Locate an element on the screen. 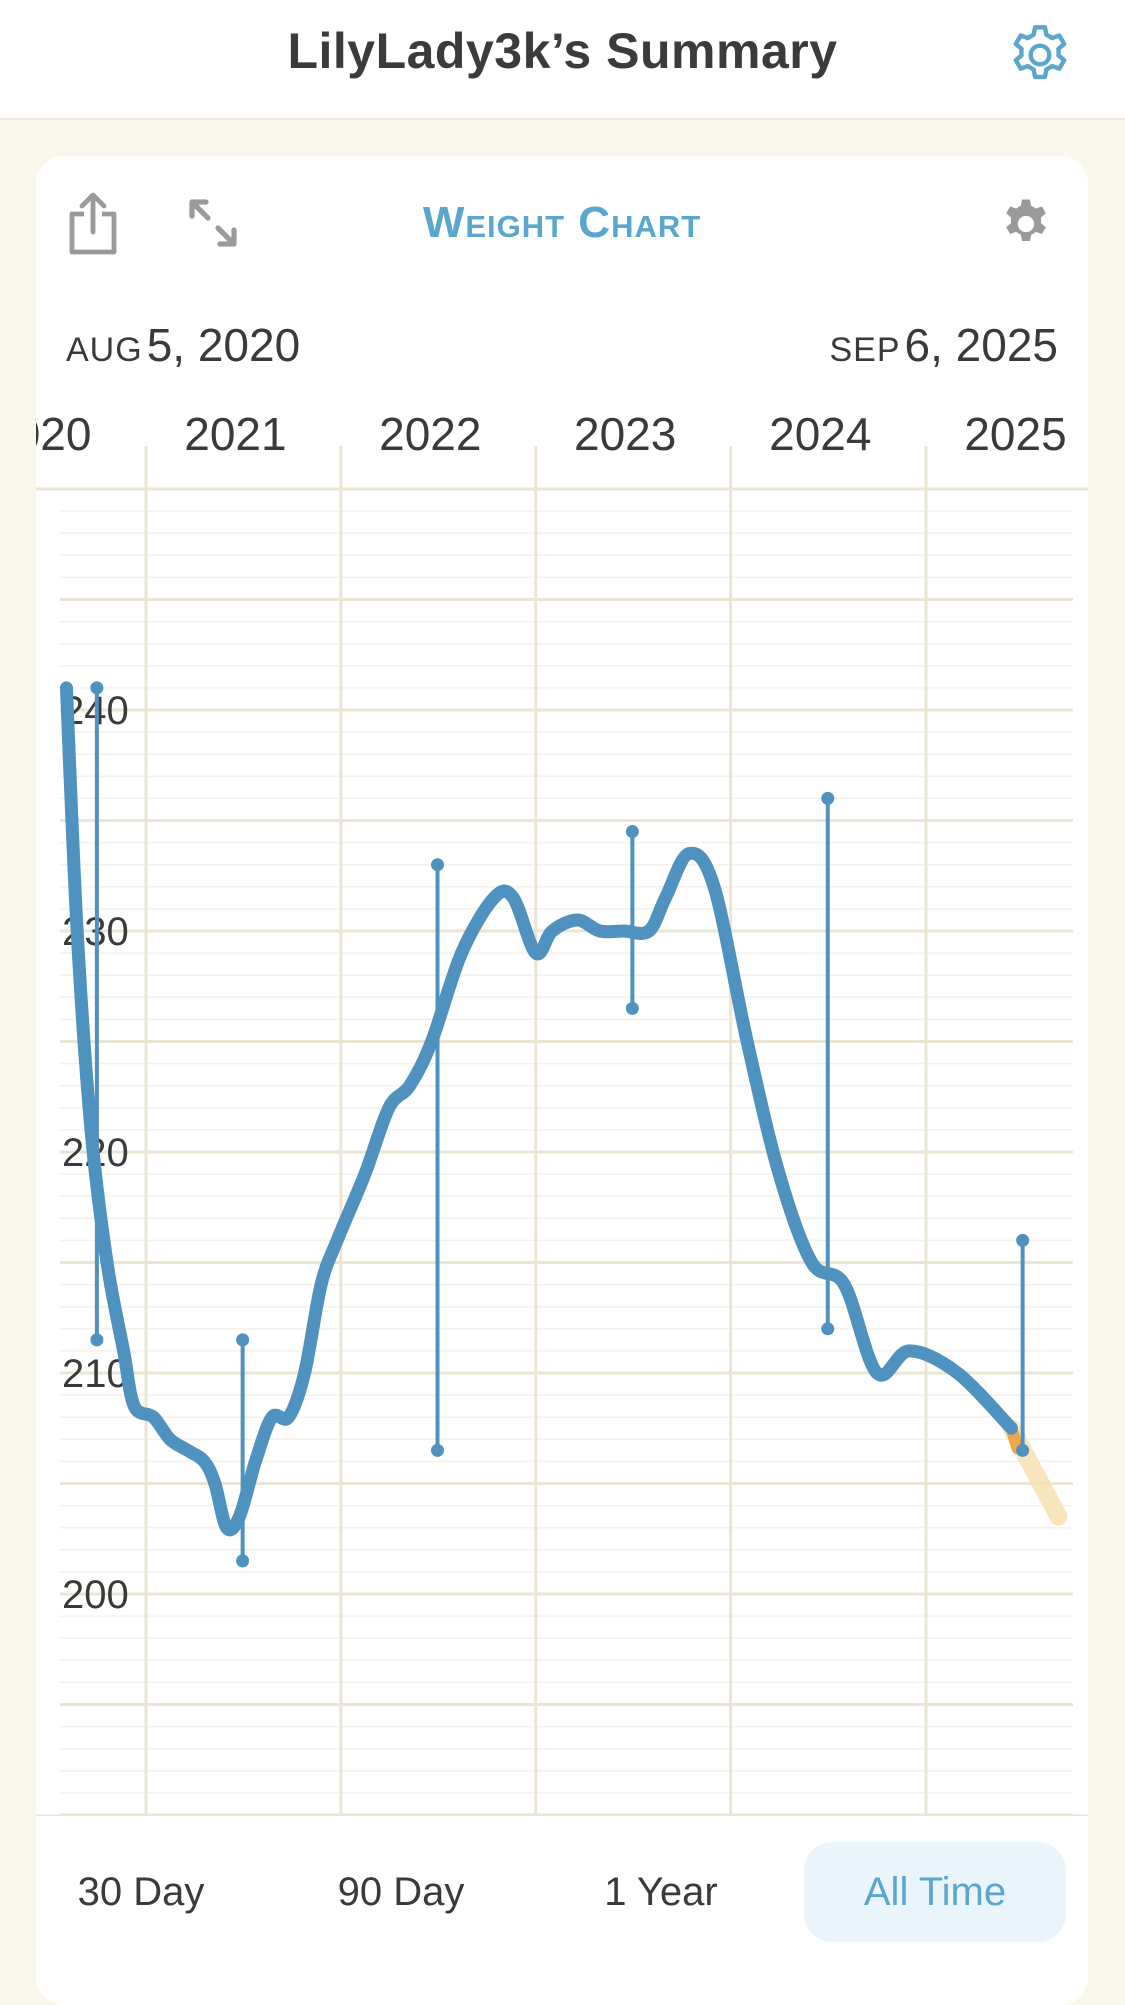 This screenshot has width=1125, height=2005. settings-gear-icon is located at coordinates (1040, 55).